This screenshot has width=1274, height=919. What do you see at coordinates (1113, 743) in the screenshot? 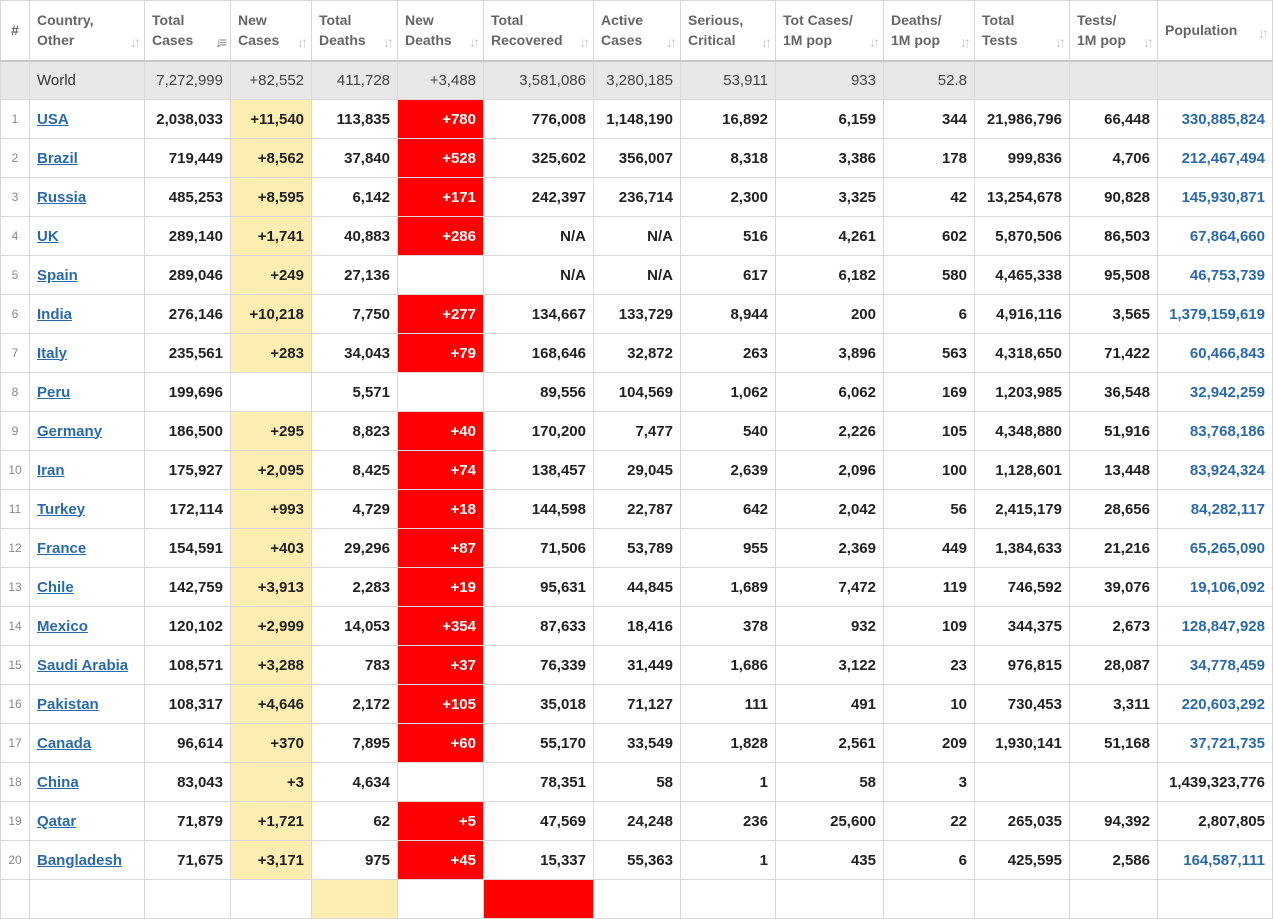
I see `data-cell: 51,168` at bounding box center [1113, 743].